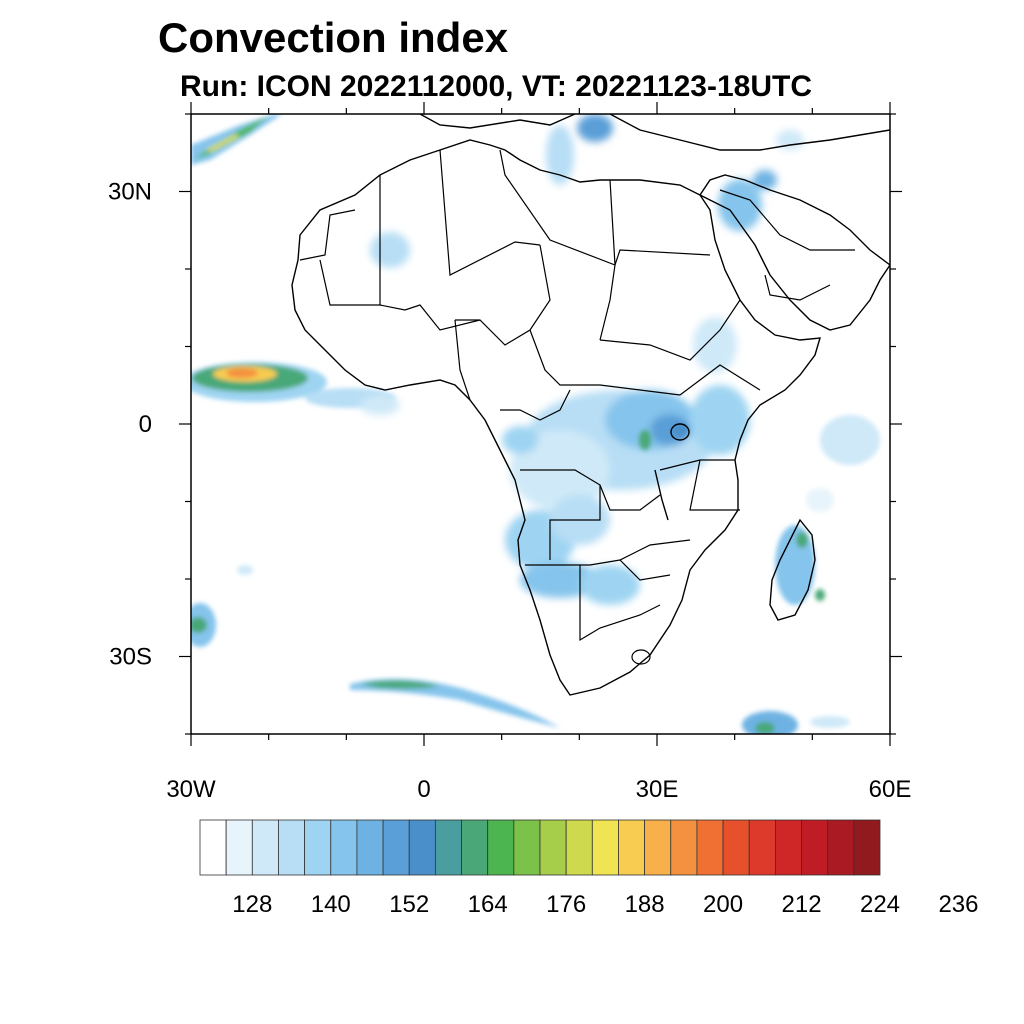 The width and height of the screenshot is (1024, 1024). What do you see at coordinates (222, 606) in the screenshot?
I see `field-sw-atlantic` at bounding box center [222, 606].